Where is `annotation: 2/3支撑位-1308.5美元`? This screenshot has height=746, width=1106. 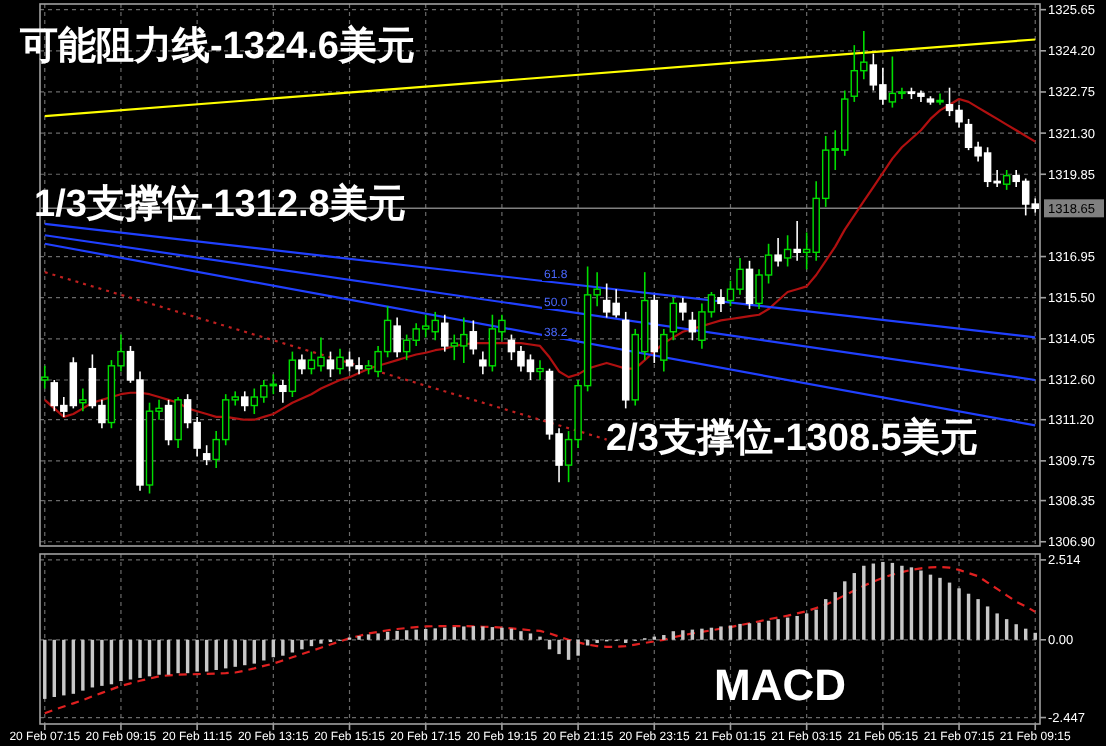
annotation: 2/3支撑位-1308.5美元 is located at coordinates (792, 438).